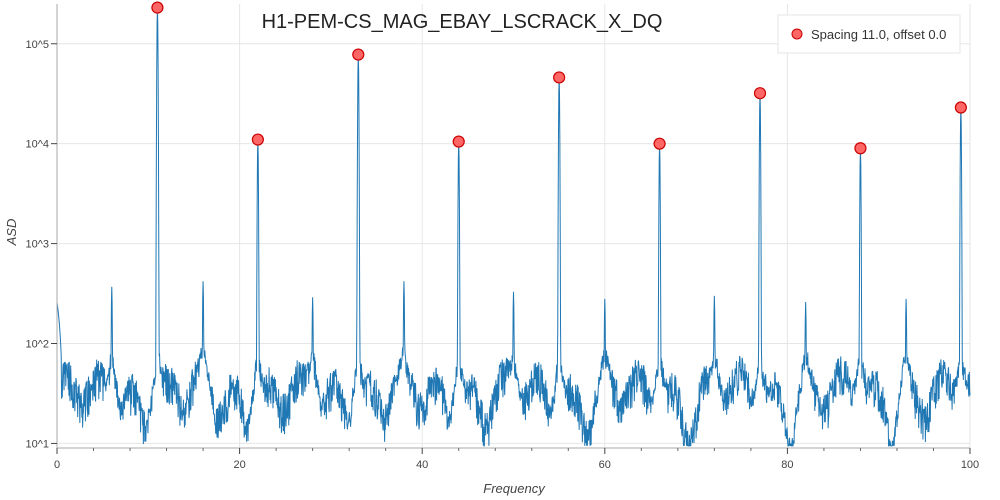 This screenshot has height=500, width=1000. What do you see at coordinates (37, 345) in the screenshot?
I see `y-tick-label: 10^2` at bounding box center [37, 345].